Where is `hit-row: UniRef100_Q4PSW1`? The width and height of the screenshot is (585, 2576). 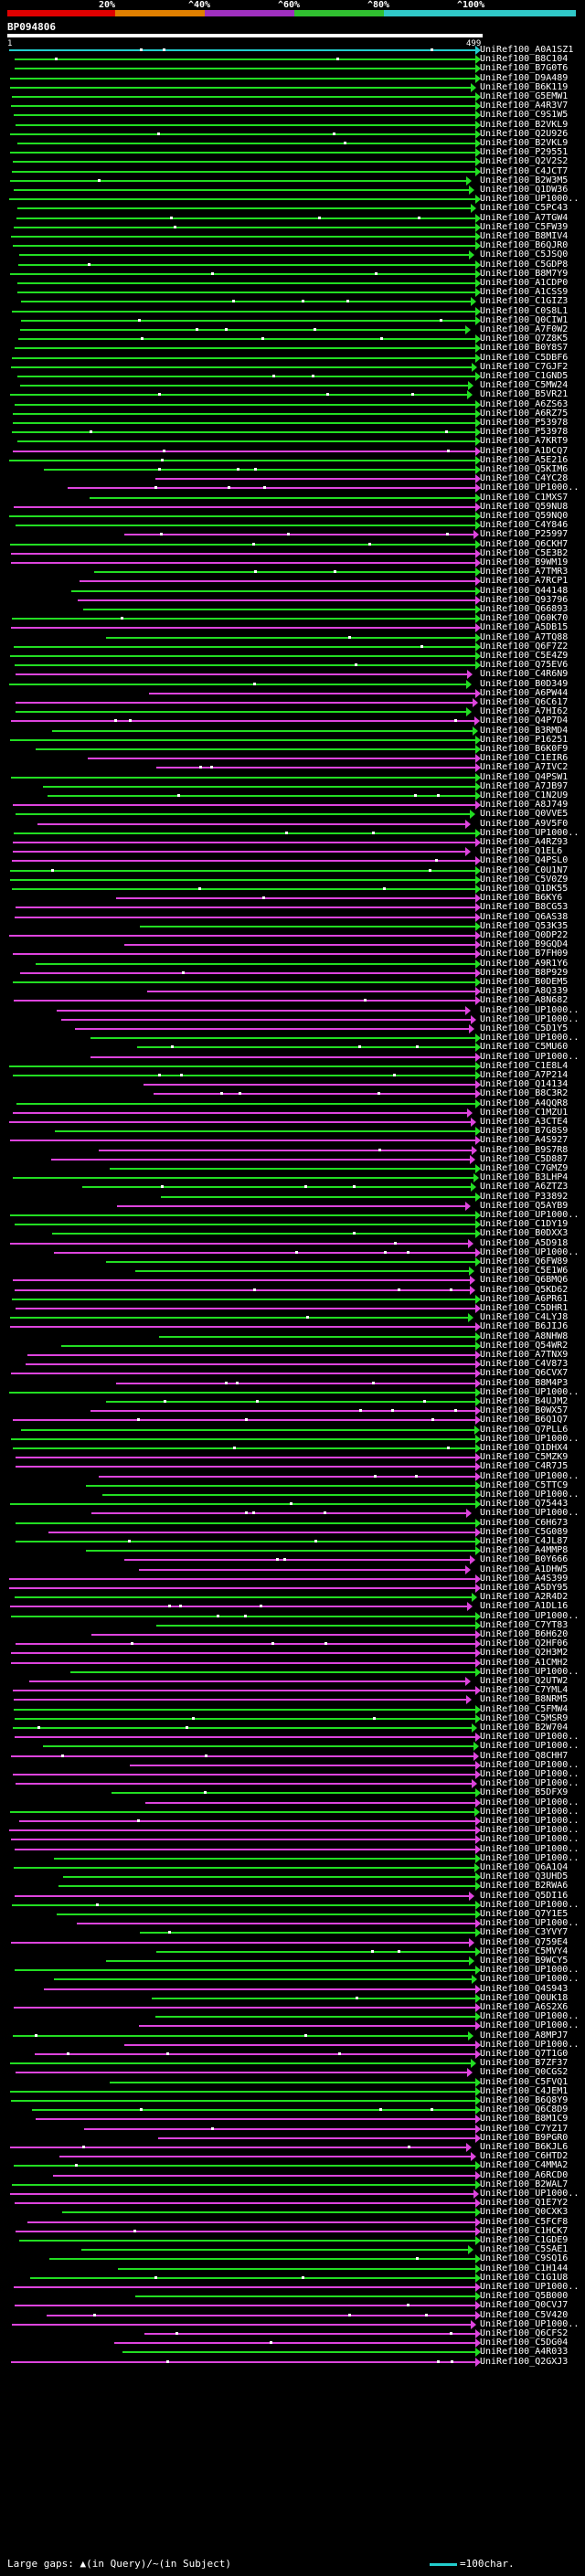 hit-row: UniRef100_Q4PSW1 is located at coordinates (293, 777).